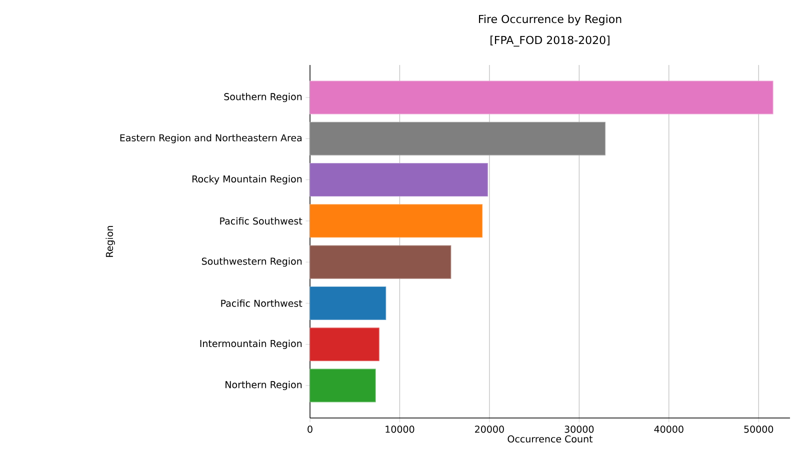 The width and height of the screenshot is (791, 465). What do you see at coordinates (310, 429) in the screenshot?
I see `x-tick-label: 0` at bounding box center [310, 429].